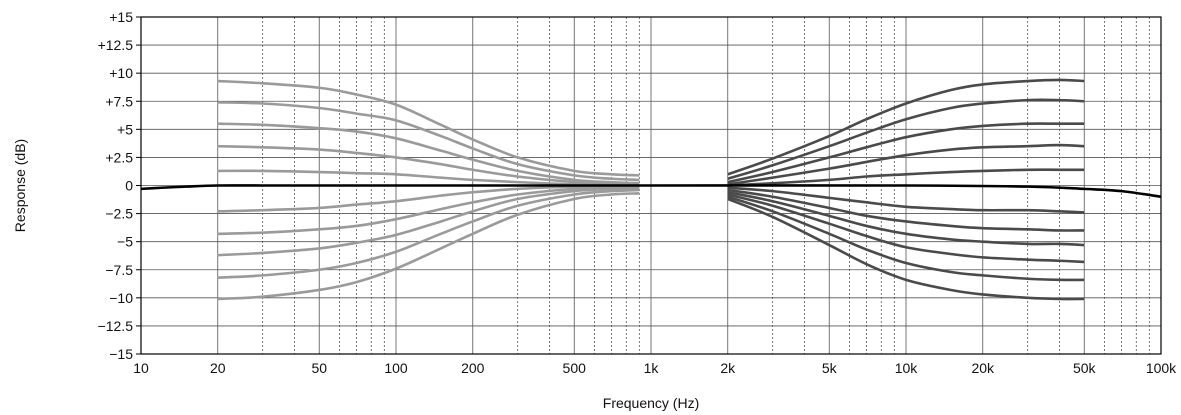 This screenshot has width=1181, height=415. What do you see at coordinates (141, 368) in the screenshot?
I see `x-tick-label: 10` at bounding box center [141, 368].